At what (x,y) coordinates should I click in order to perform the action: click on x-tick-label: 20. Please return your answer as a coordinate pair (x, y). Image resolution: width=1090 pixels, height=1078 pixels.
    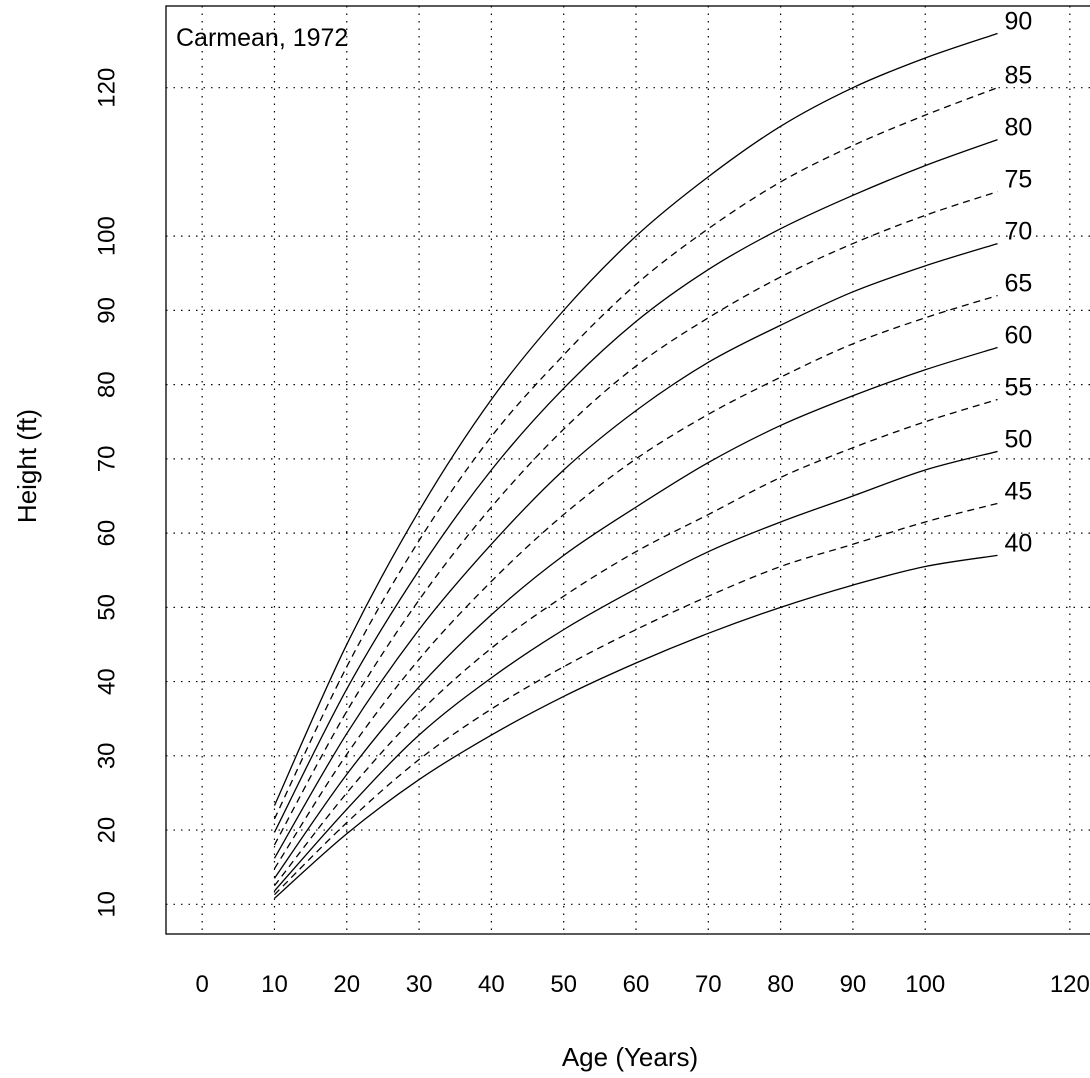
    Looking at the image, I should click on (346, 984).